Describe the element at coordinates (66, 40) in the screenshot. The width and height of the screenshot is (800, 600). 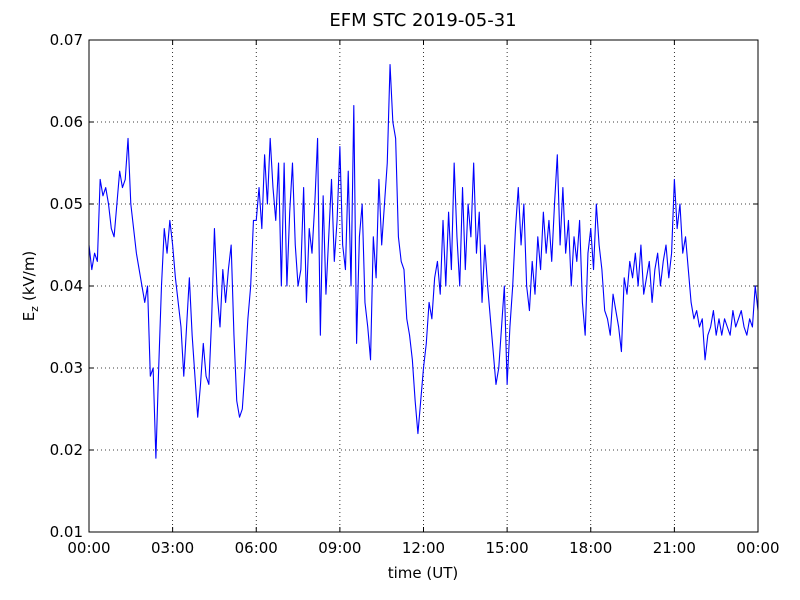
I see `y-tick-label: 0.07` at that location.